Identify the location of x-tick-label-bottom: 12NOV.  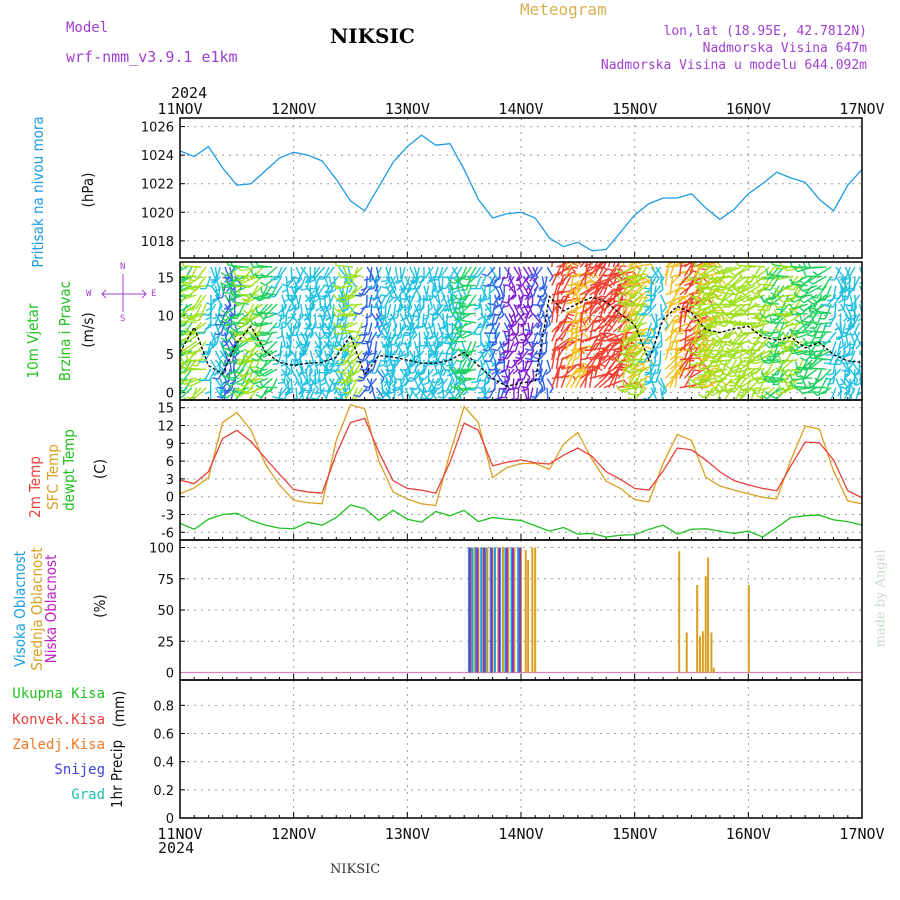
(293, 834).